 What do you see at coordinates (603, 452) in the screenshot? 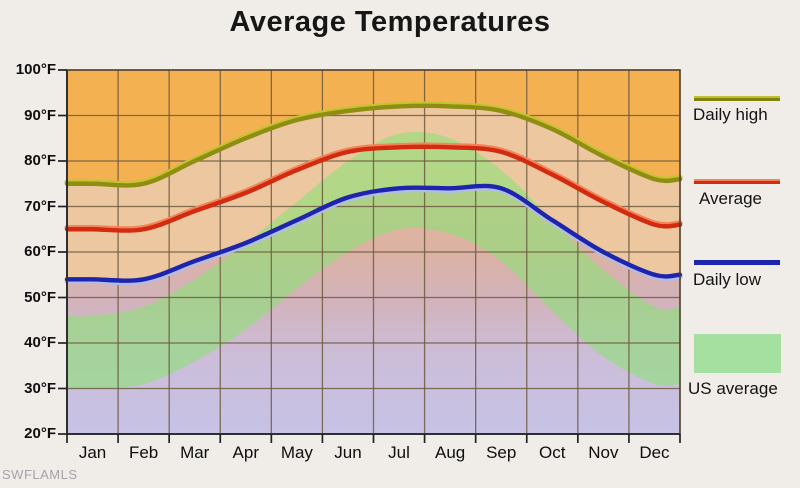
I see `x-axis-label: Nov` at bounding box center [603, 452].